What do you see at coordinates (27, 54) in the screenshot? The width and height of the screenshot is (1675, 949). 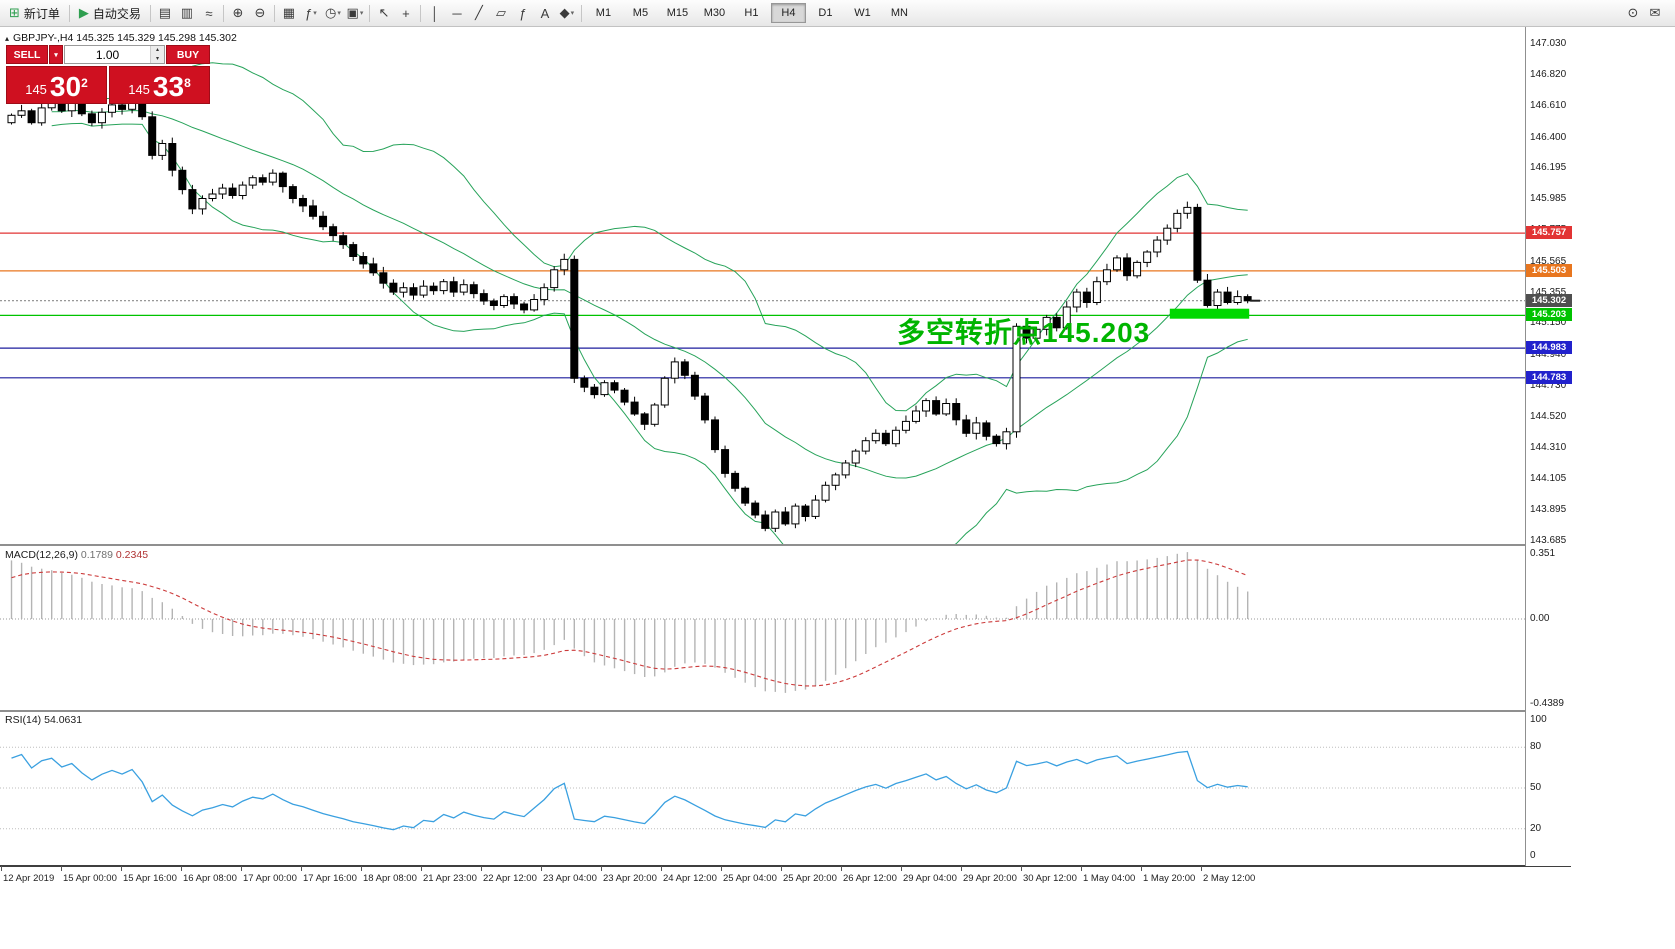 I see `sell-button: SELL` at bounding box center [27, 54].